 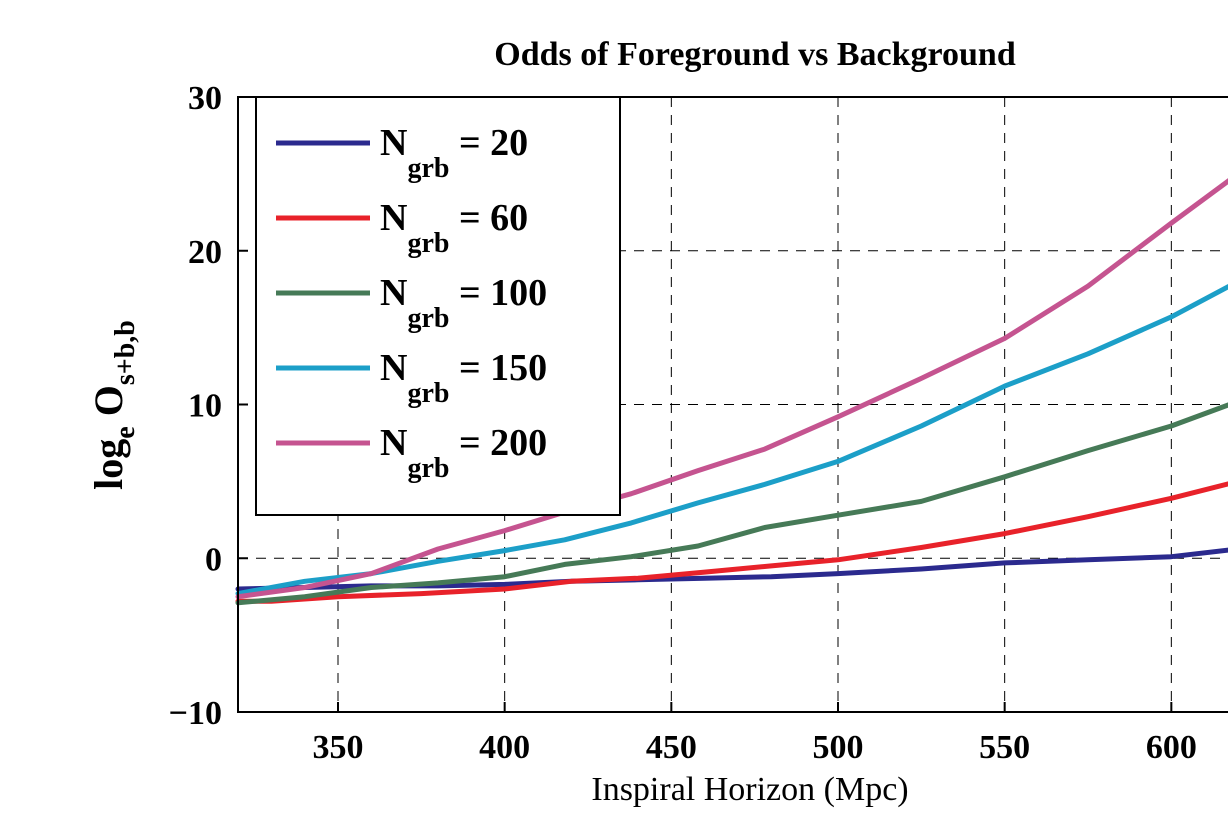 I want to click on legend-entry: Ngrb = 150, so click(x=463, y=378).